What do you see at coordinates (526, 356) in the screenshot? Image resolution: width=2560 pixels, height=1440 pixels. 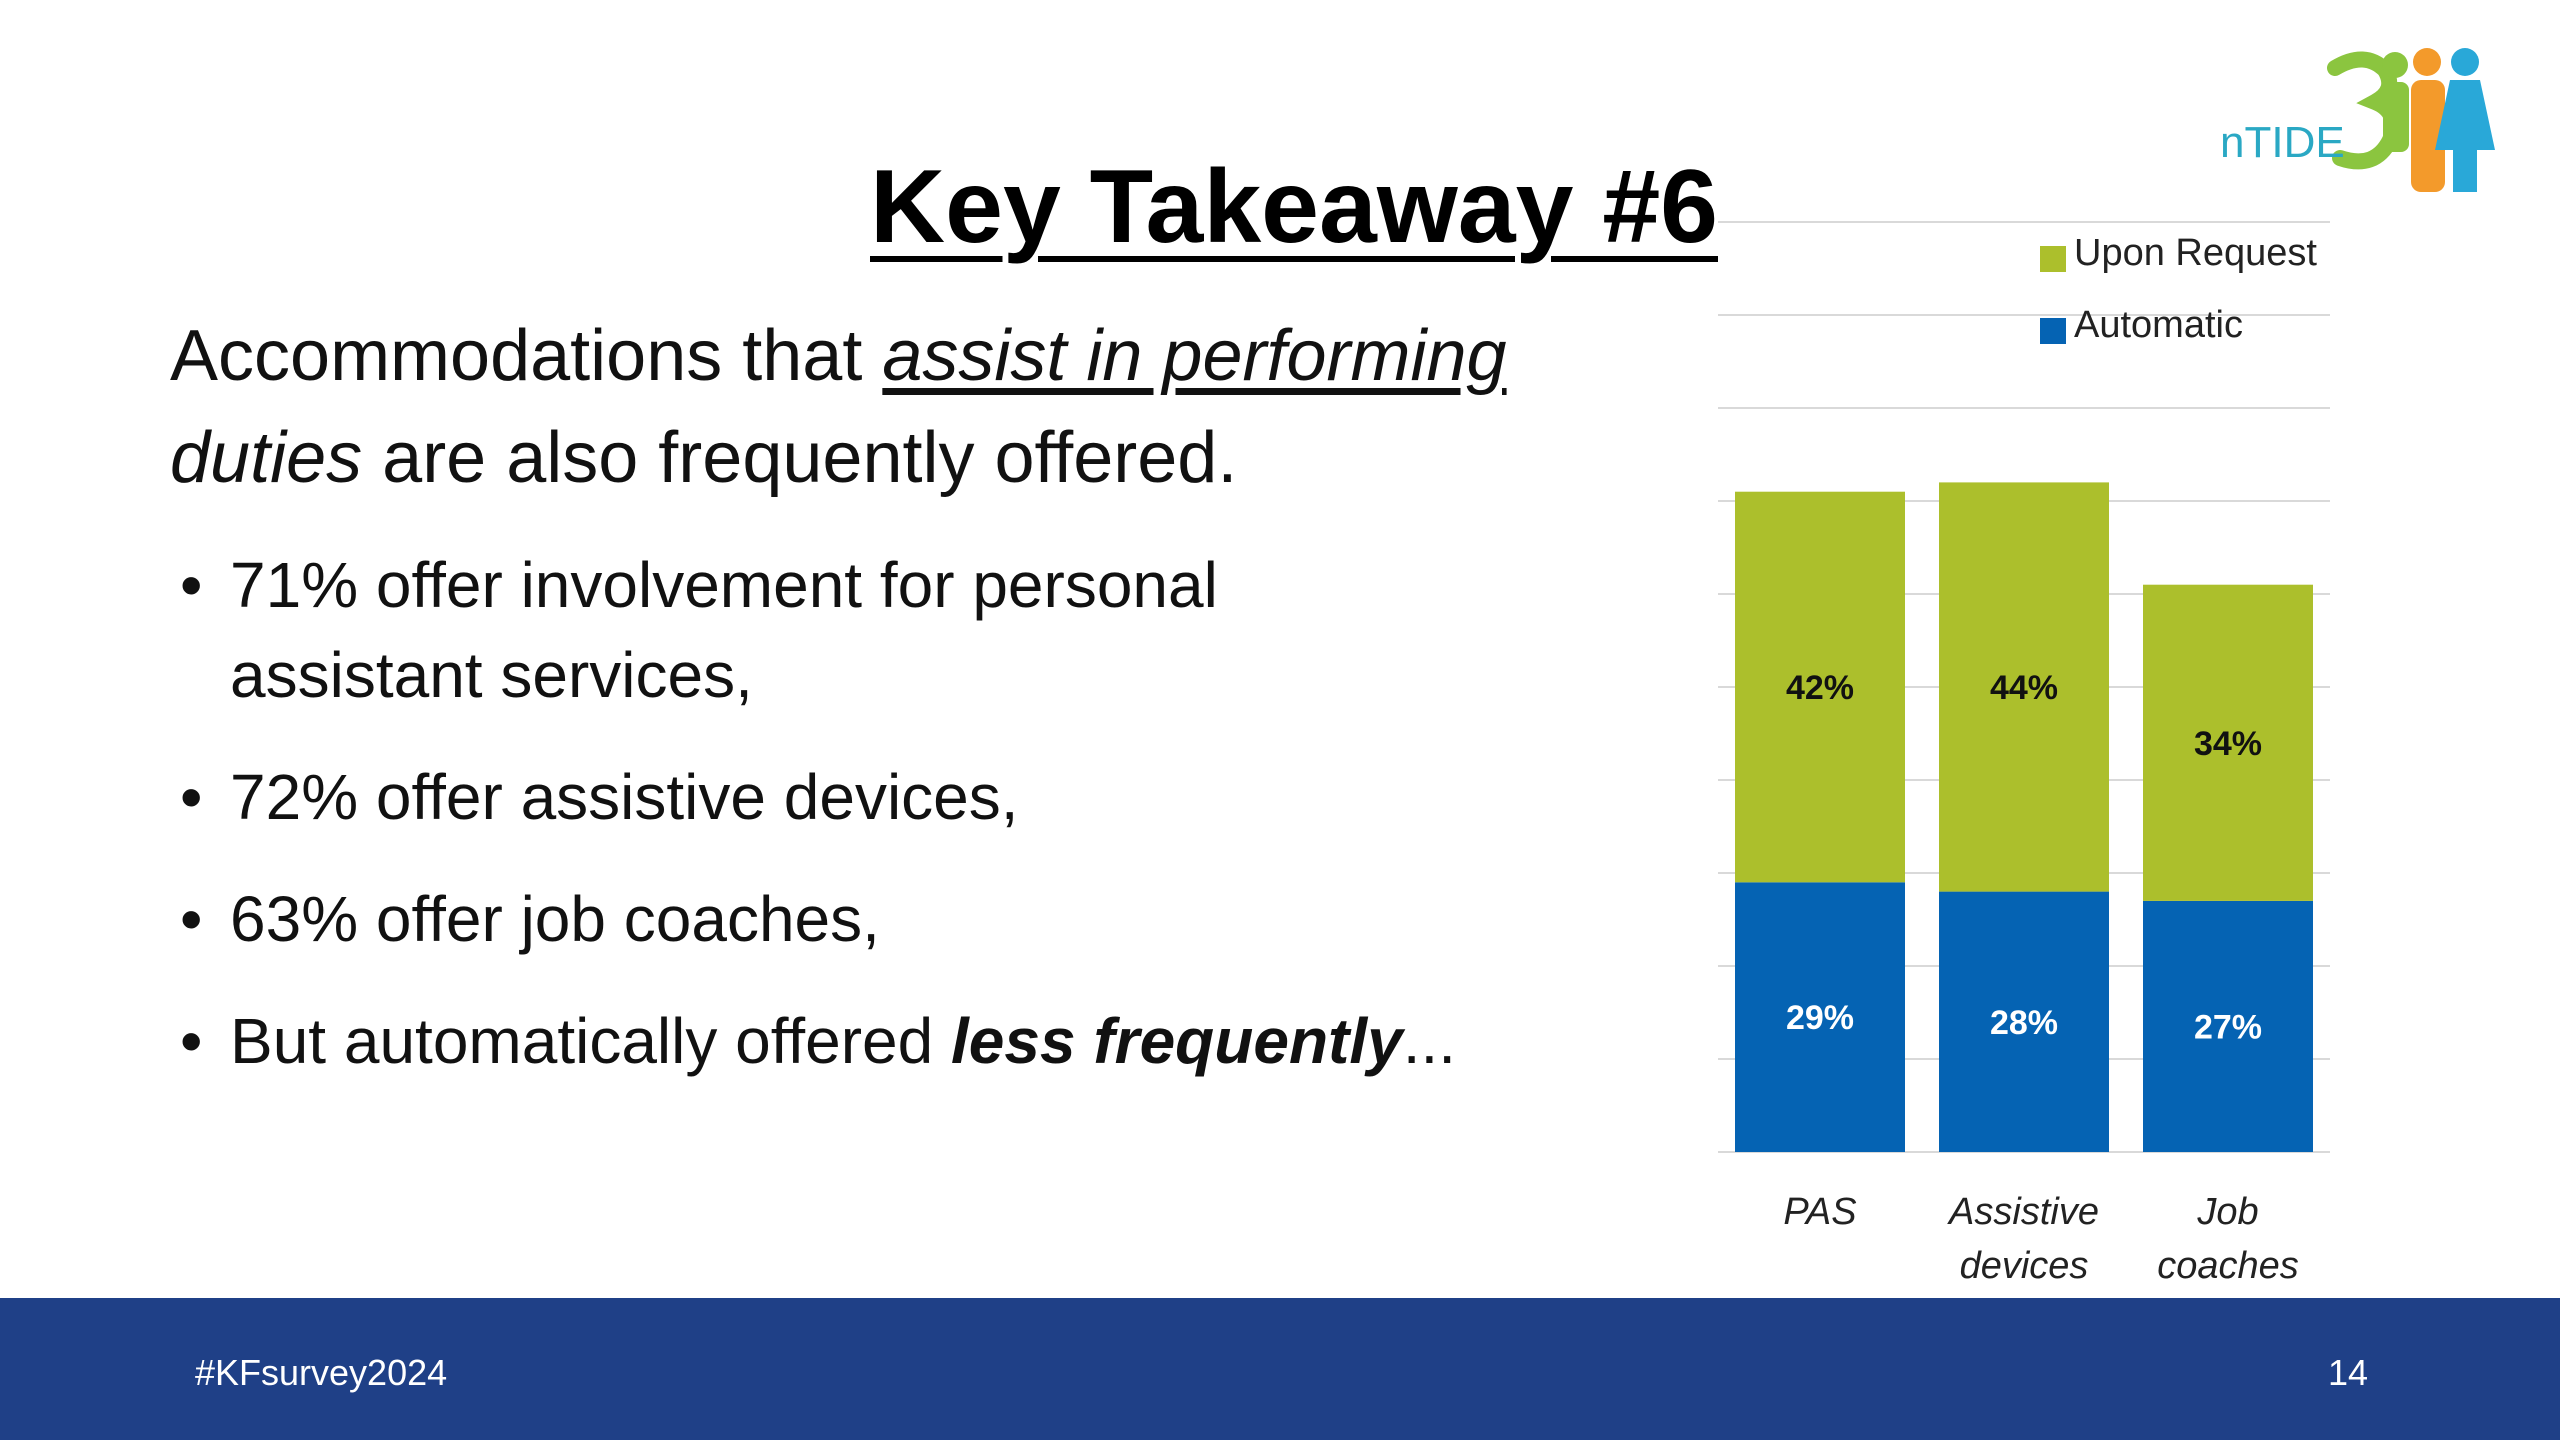 I see `intro-part-1: Accommodations that` at bounding box center [526, 356].